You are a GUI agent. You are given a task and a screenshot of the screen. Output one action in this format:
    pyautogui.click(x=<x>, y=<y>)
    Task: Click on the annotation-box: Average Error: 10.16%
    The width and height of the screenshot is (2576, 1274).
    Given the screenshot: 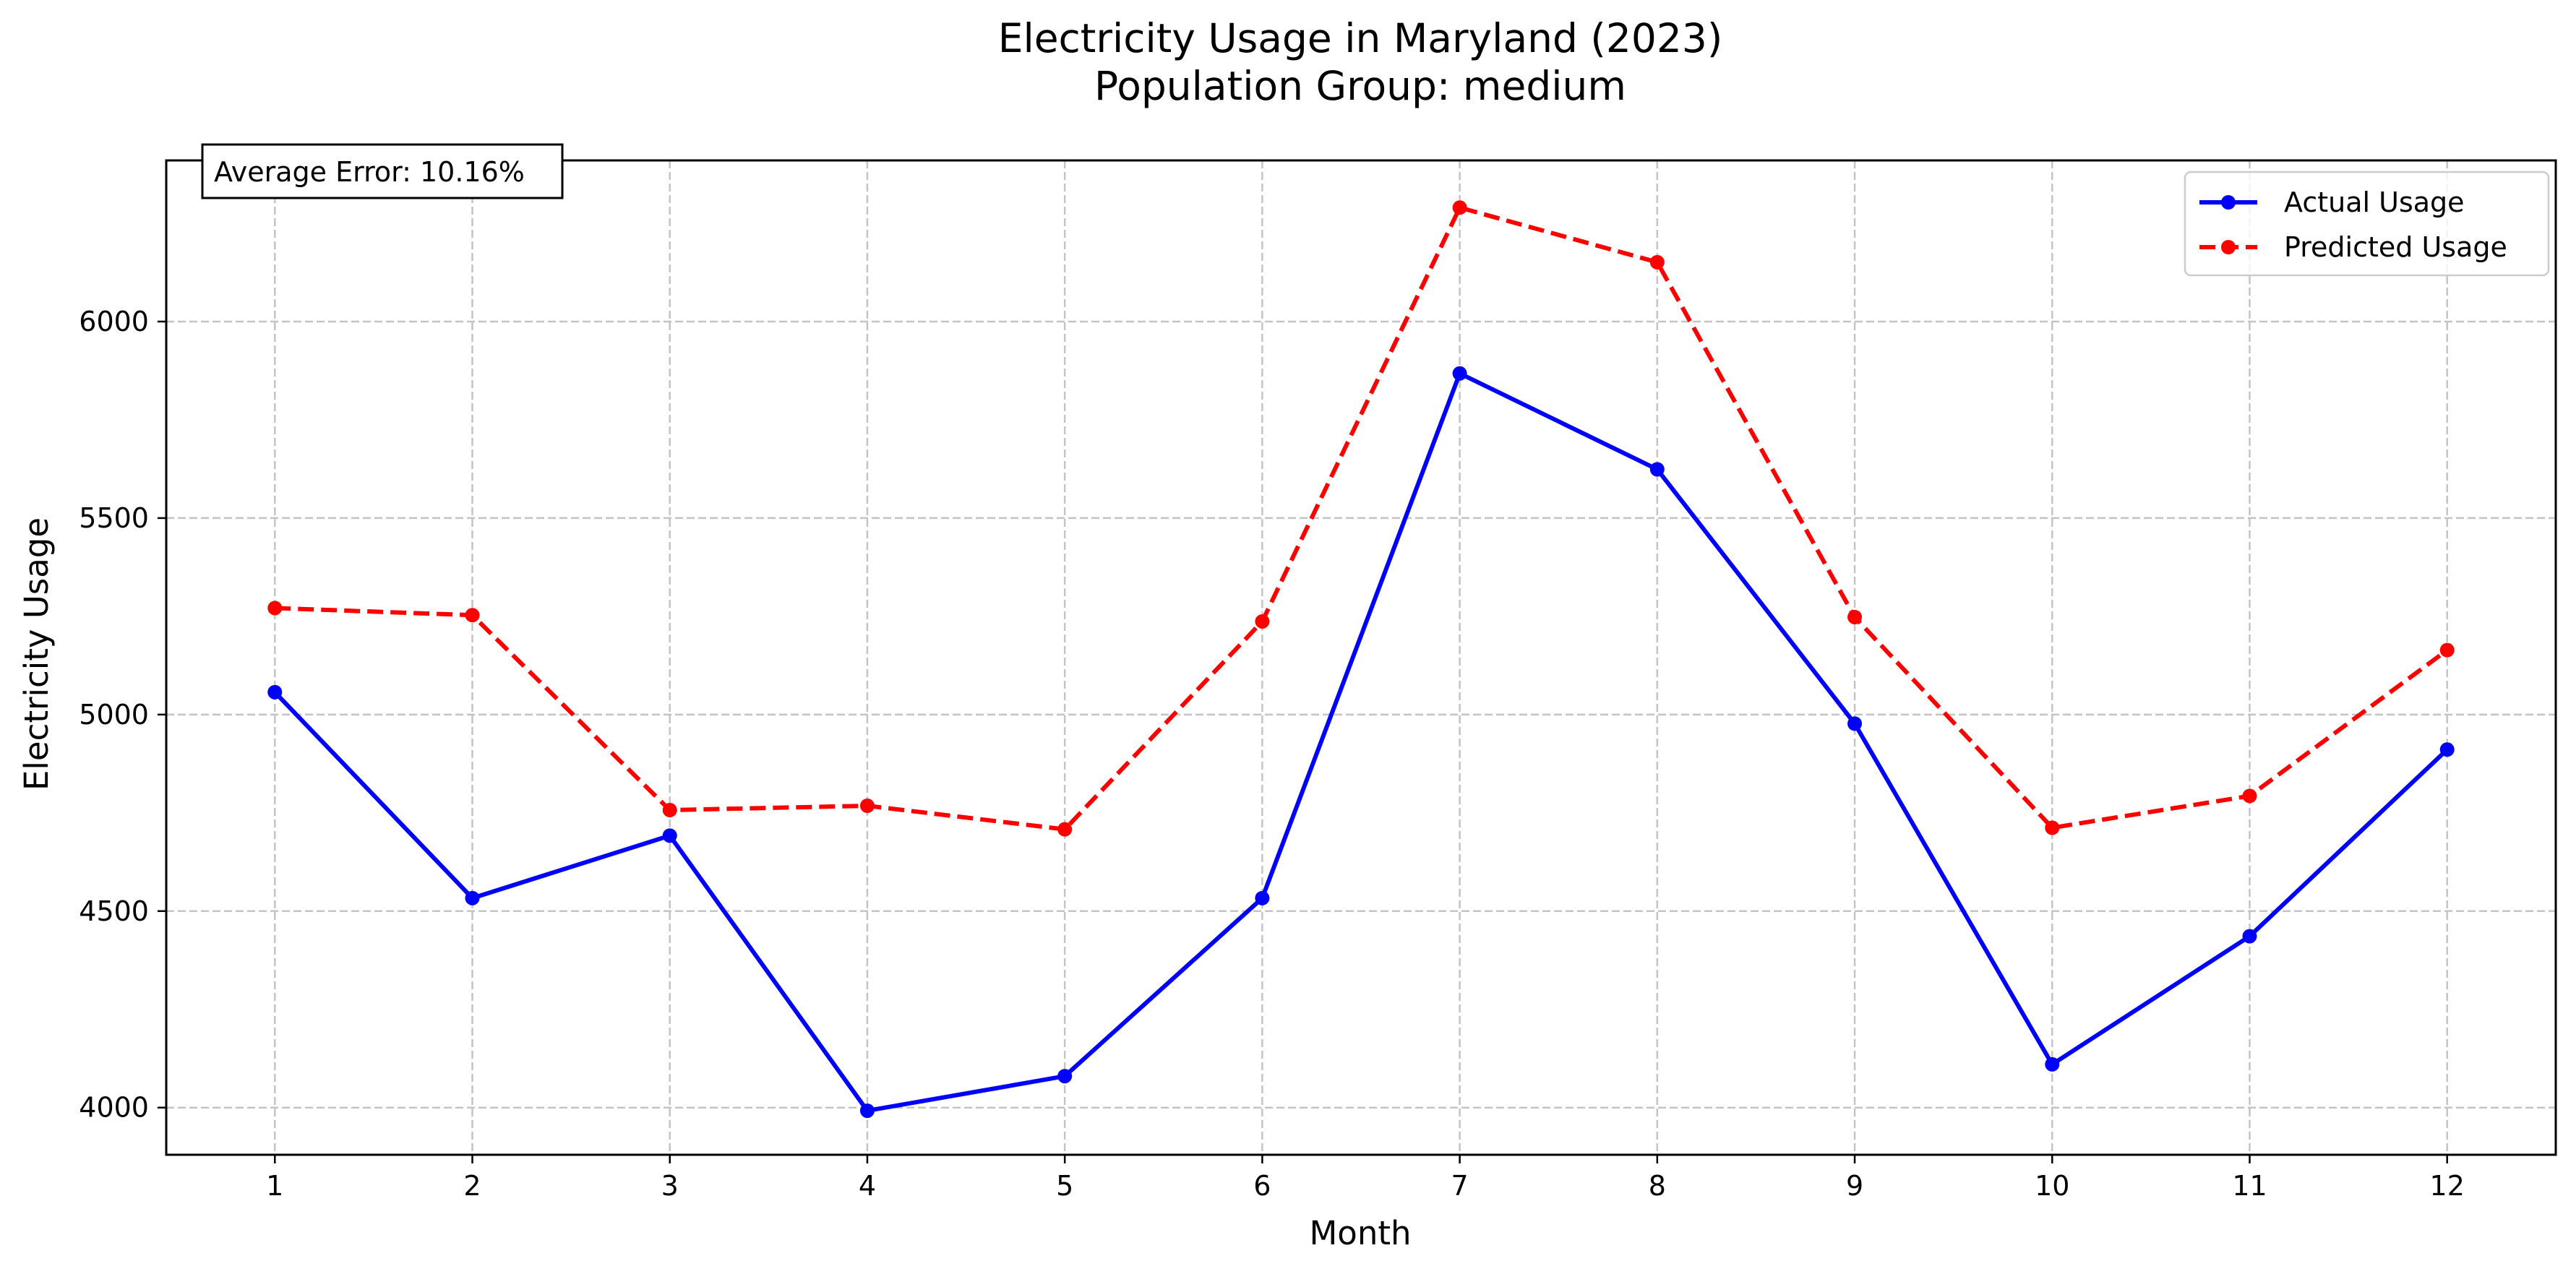 What is the action you would take?
    pyautogui.click(x=382, y=171)
    